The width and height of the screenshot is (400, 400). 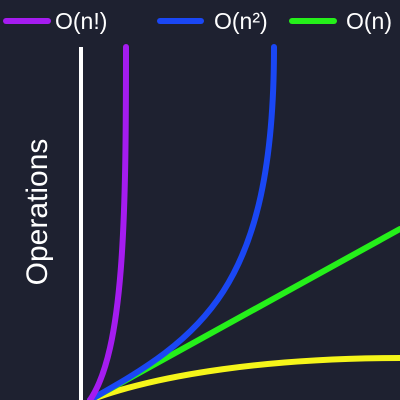 I want to click on legend-label-quadratic: O(n²), so click(x=241, y=21).